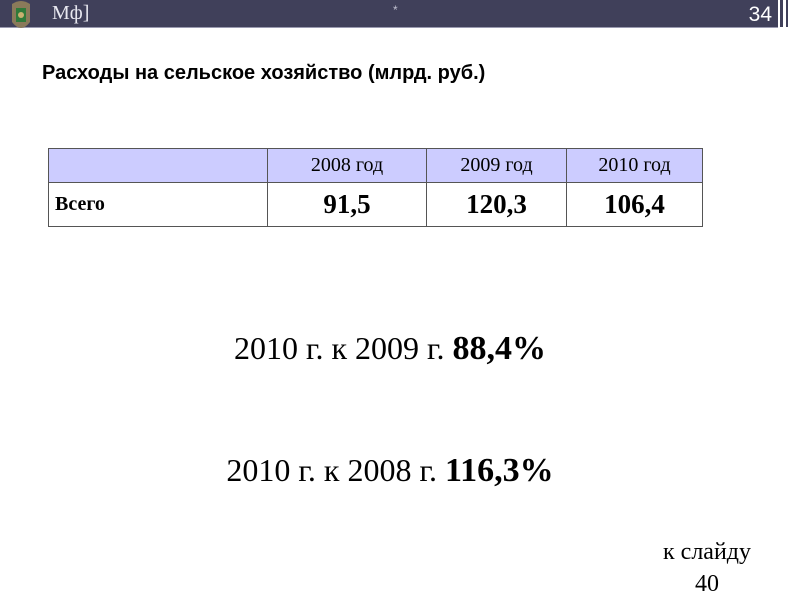  Describe the element at coordinates (347, 204) in the screenshot. I see `cell-value: 91,5` at that location.